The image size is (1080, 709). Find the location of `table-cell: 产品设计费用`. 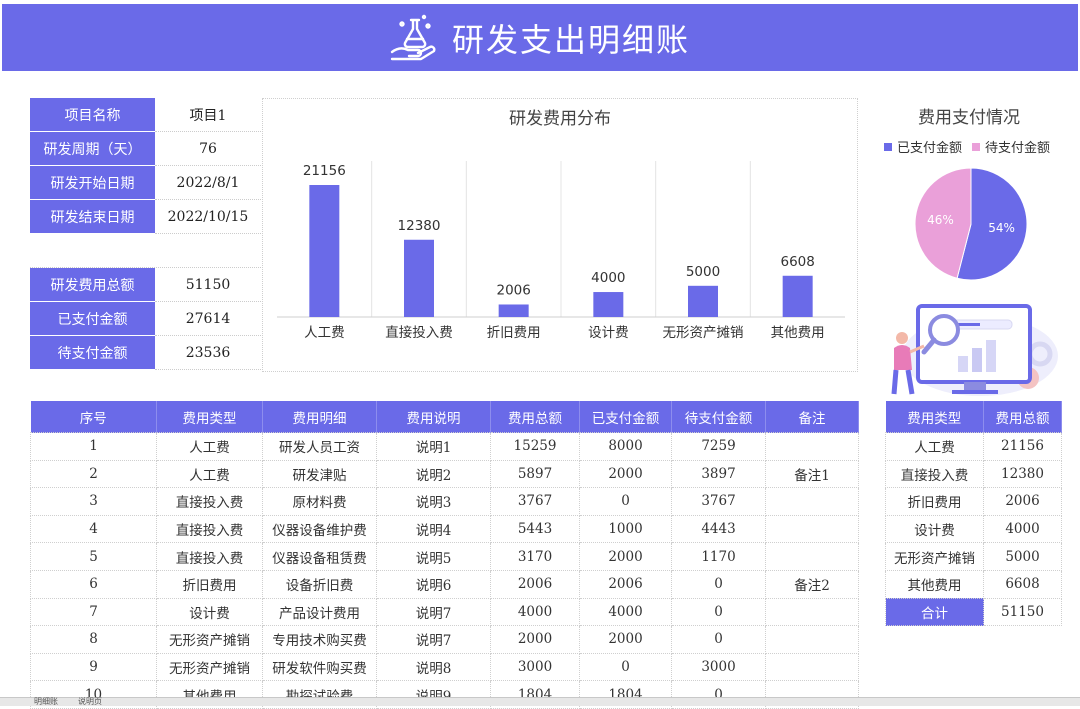

table-cell: 产品设计费用 is located at coordinates (319, 612).